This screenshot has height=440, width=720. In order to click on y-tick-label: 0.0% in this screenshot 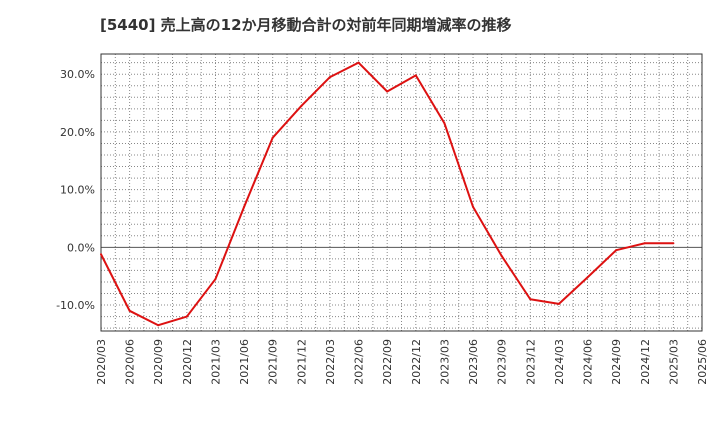, I will do `click(81, 247)`.